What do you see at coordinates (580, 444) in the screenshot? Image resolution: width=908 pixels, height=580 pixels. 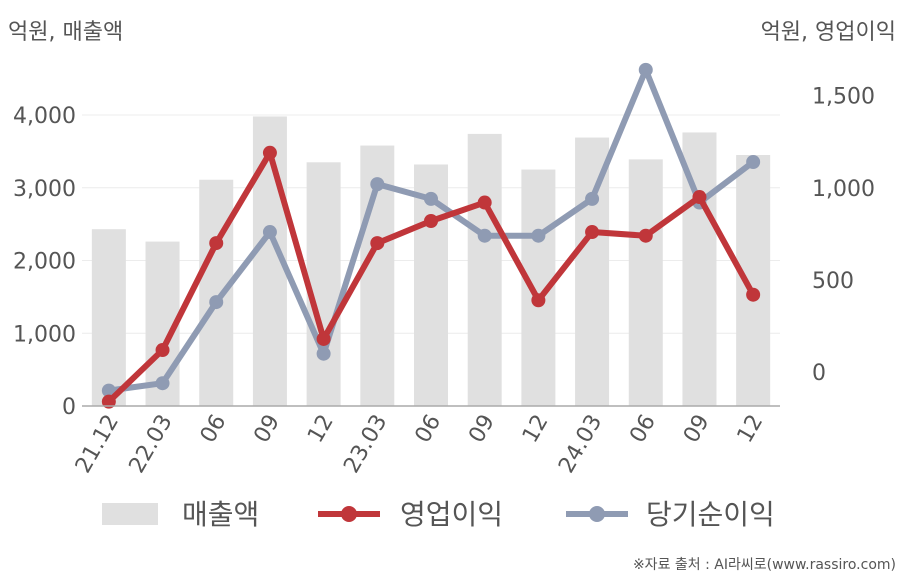 I see `x-tick-label: 24.03` at bounding box center [580, 444].